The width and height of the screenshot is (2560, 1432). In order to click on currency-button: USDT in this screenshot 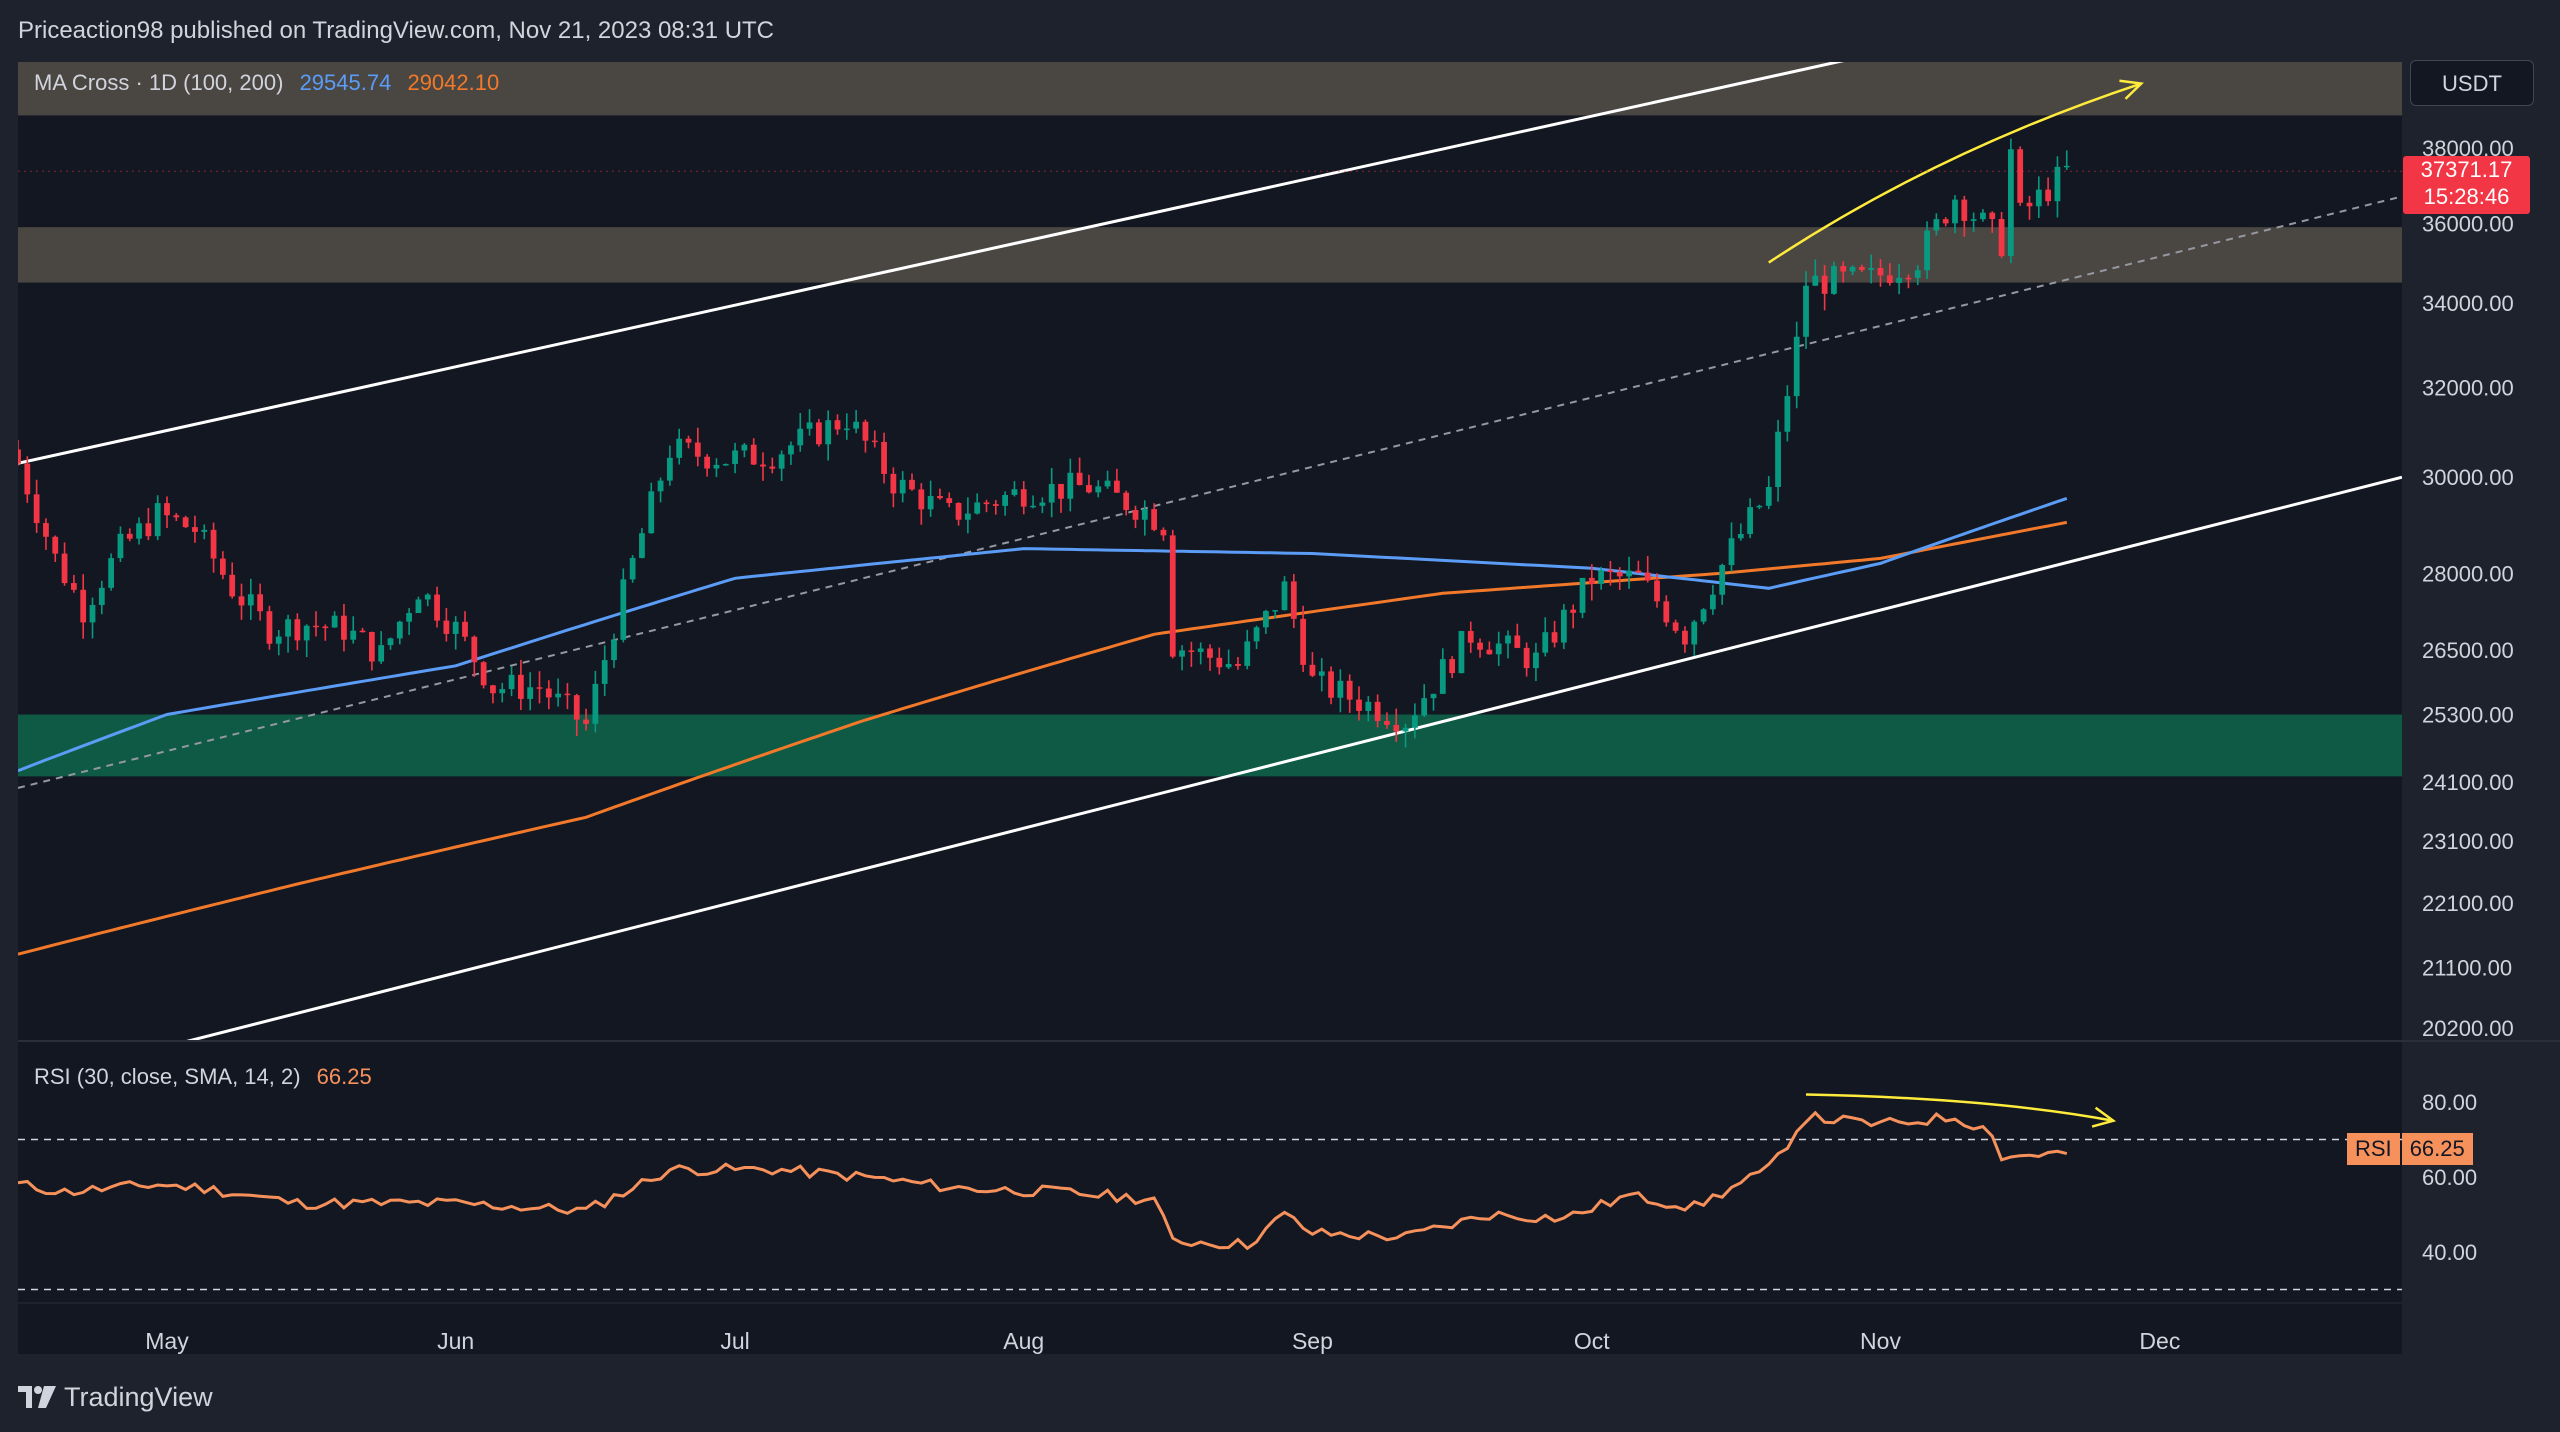, I will do `click(2472, 83)`.